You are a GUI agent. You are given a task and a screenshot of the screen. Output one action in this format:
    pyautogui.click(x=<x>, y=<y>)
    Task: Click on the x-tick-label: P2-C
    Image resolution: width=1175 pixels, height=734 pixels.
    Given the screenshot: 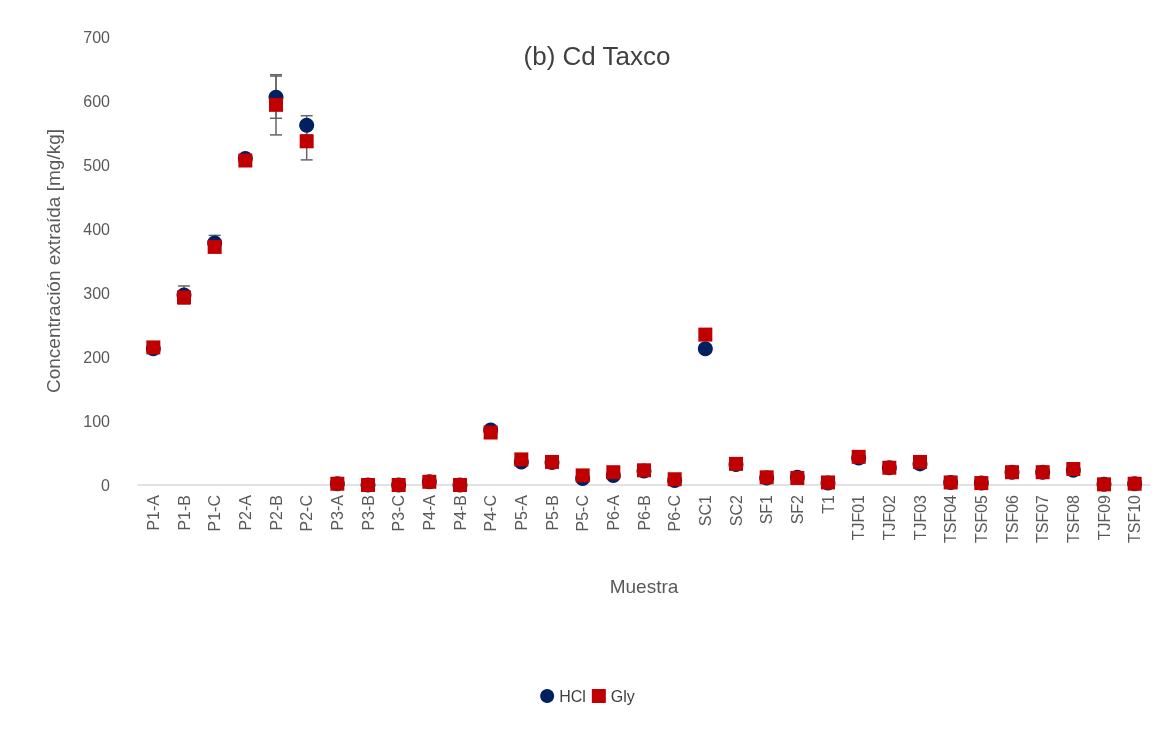 What is the action you would take?
    pyautogui.click(x=307, y=513)
    